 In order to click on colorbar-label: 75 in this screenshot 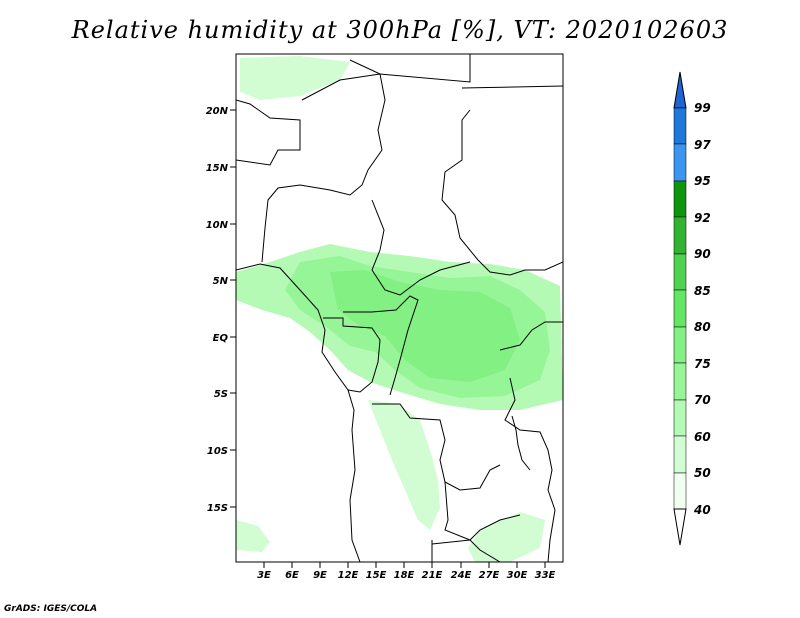, I will do `click(702, 364)`.